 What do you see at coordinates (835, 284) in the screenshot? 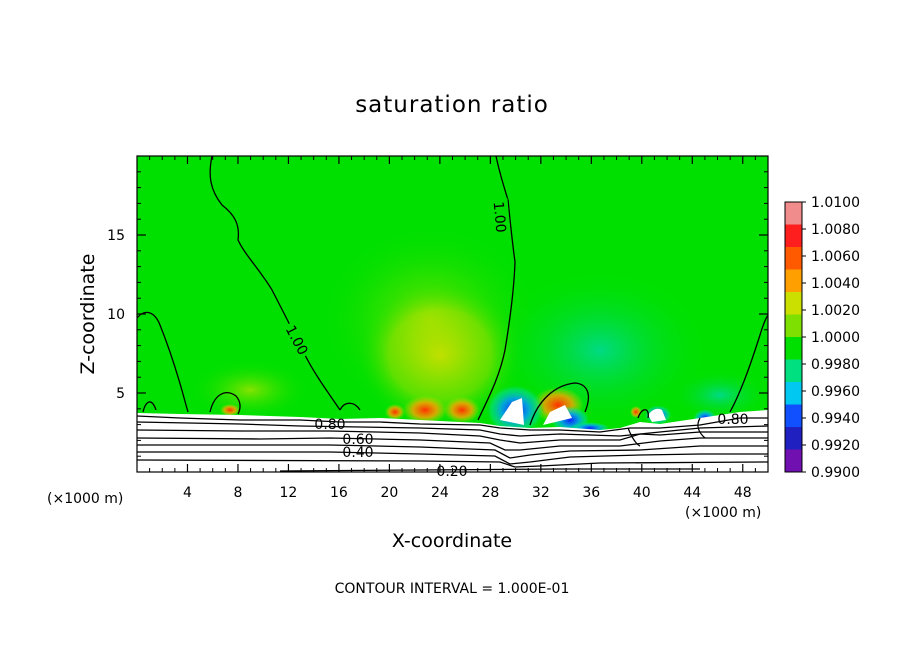
I see `colorbar-label: 1.0040` at bounding box center [835, 284].